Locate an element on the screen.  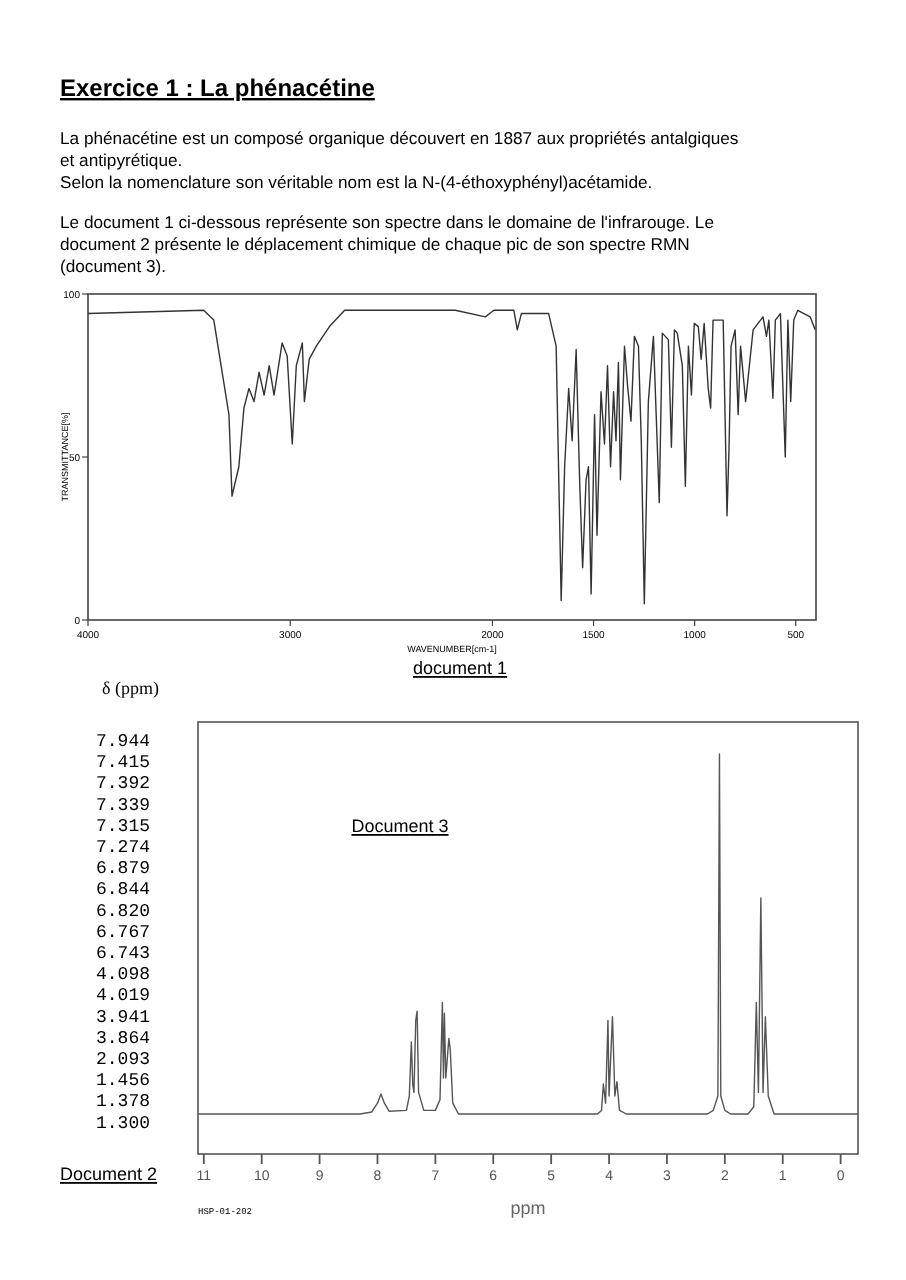
text: 7.274 is located at coordinates (123, 848).